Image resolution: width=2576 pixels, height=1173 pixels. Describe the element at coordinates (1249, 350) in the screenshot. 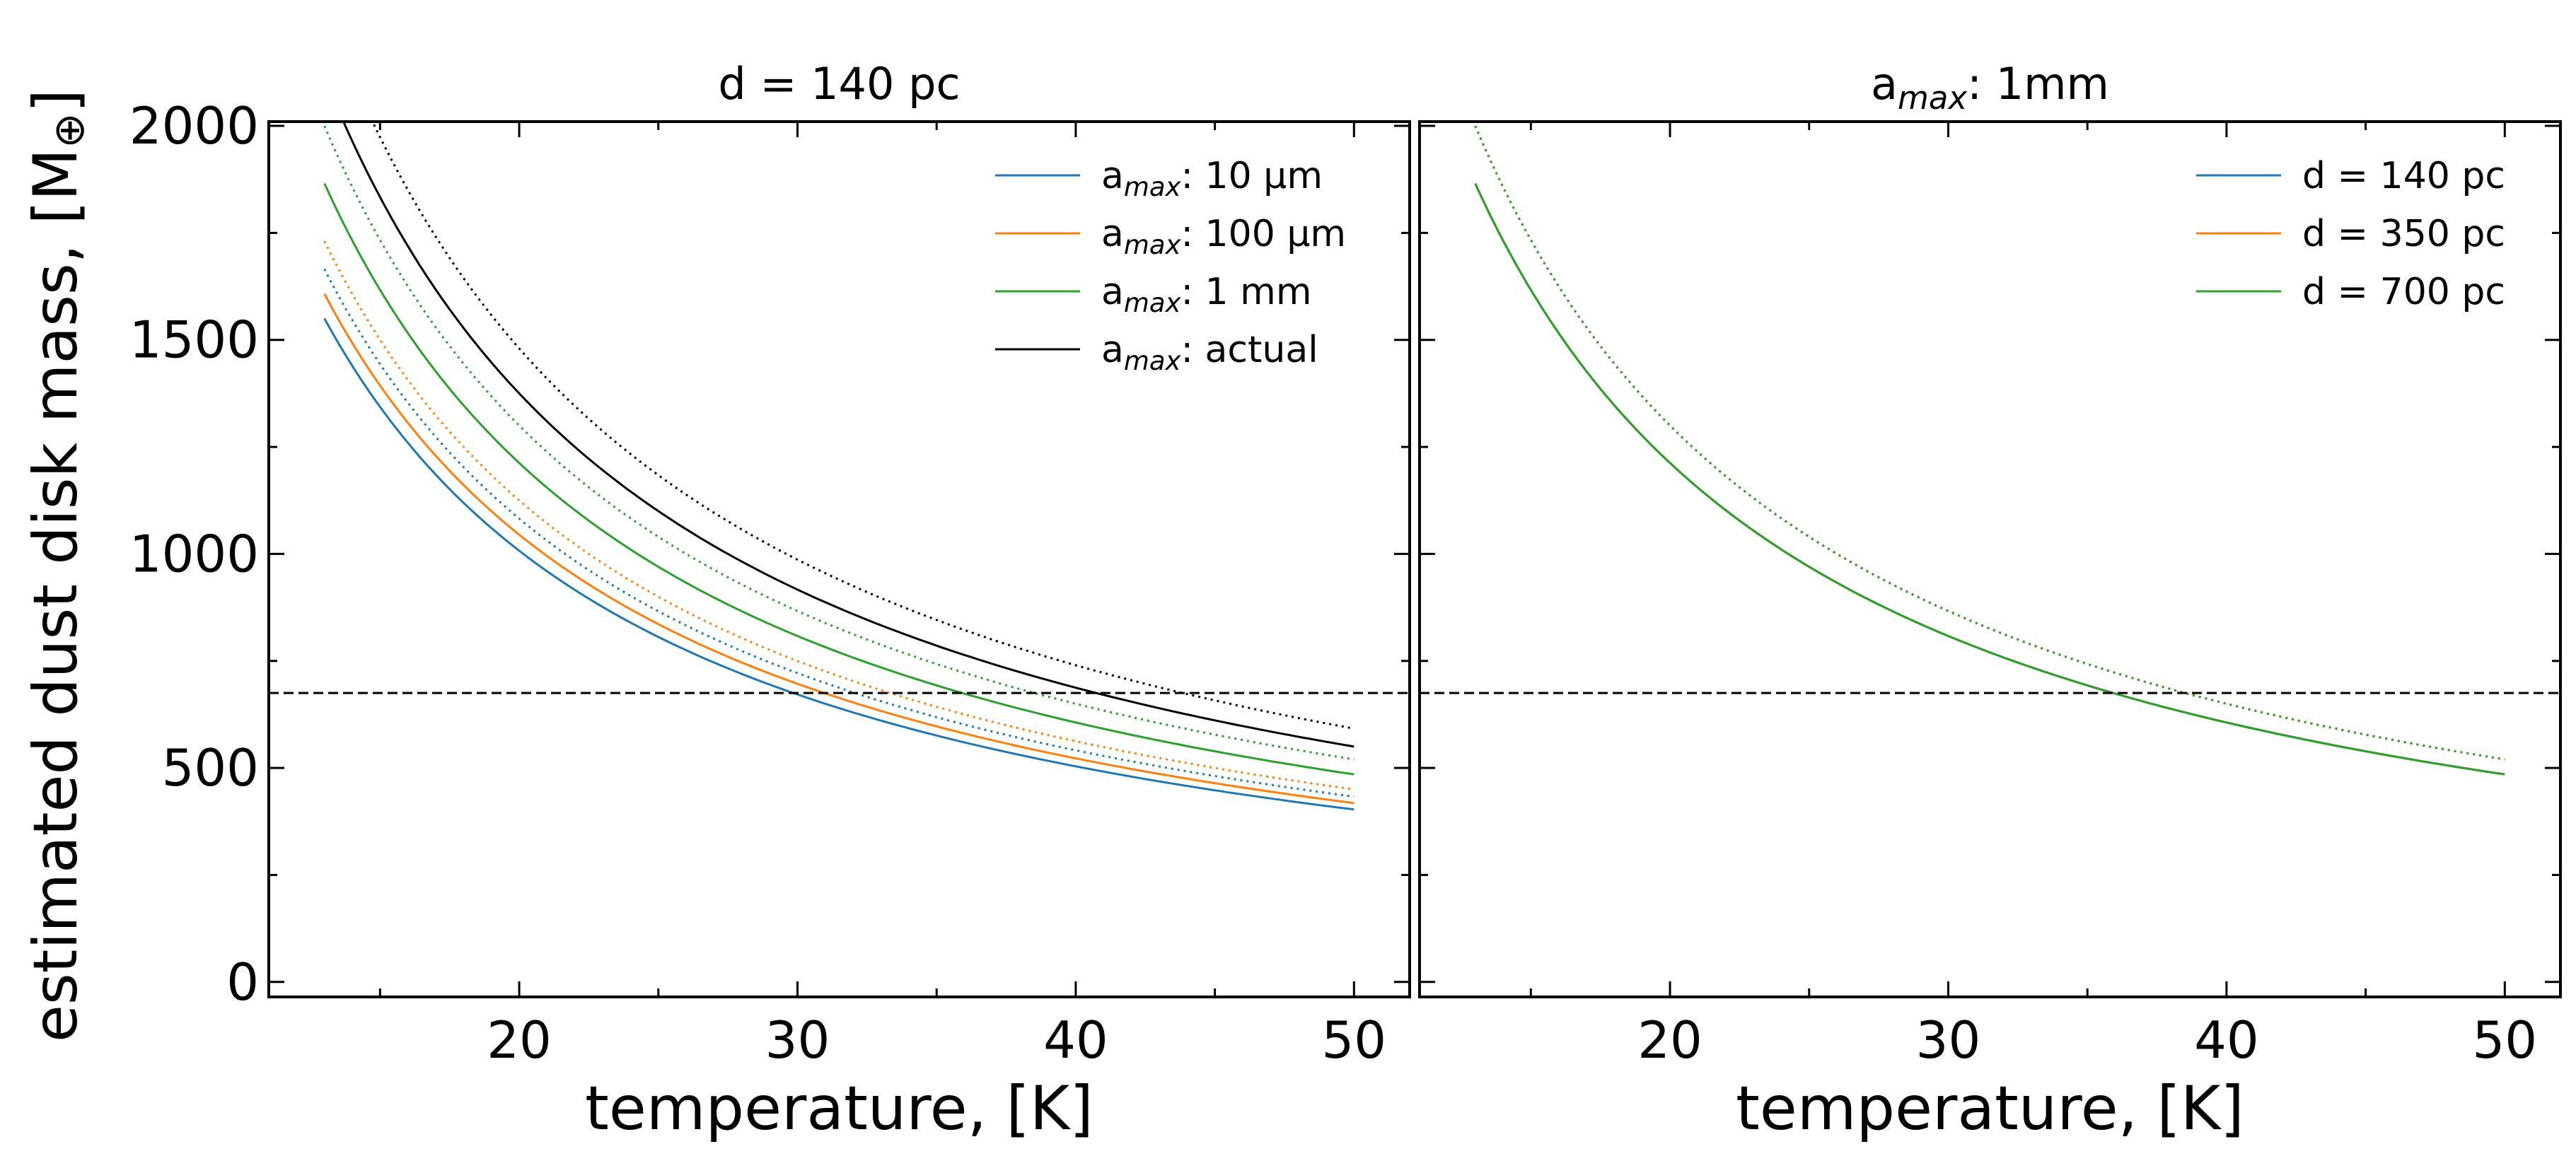

I see `label-rest: : actual` at that location.